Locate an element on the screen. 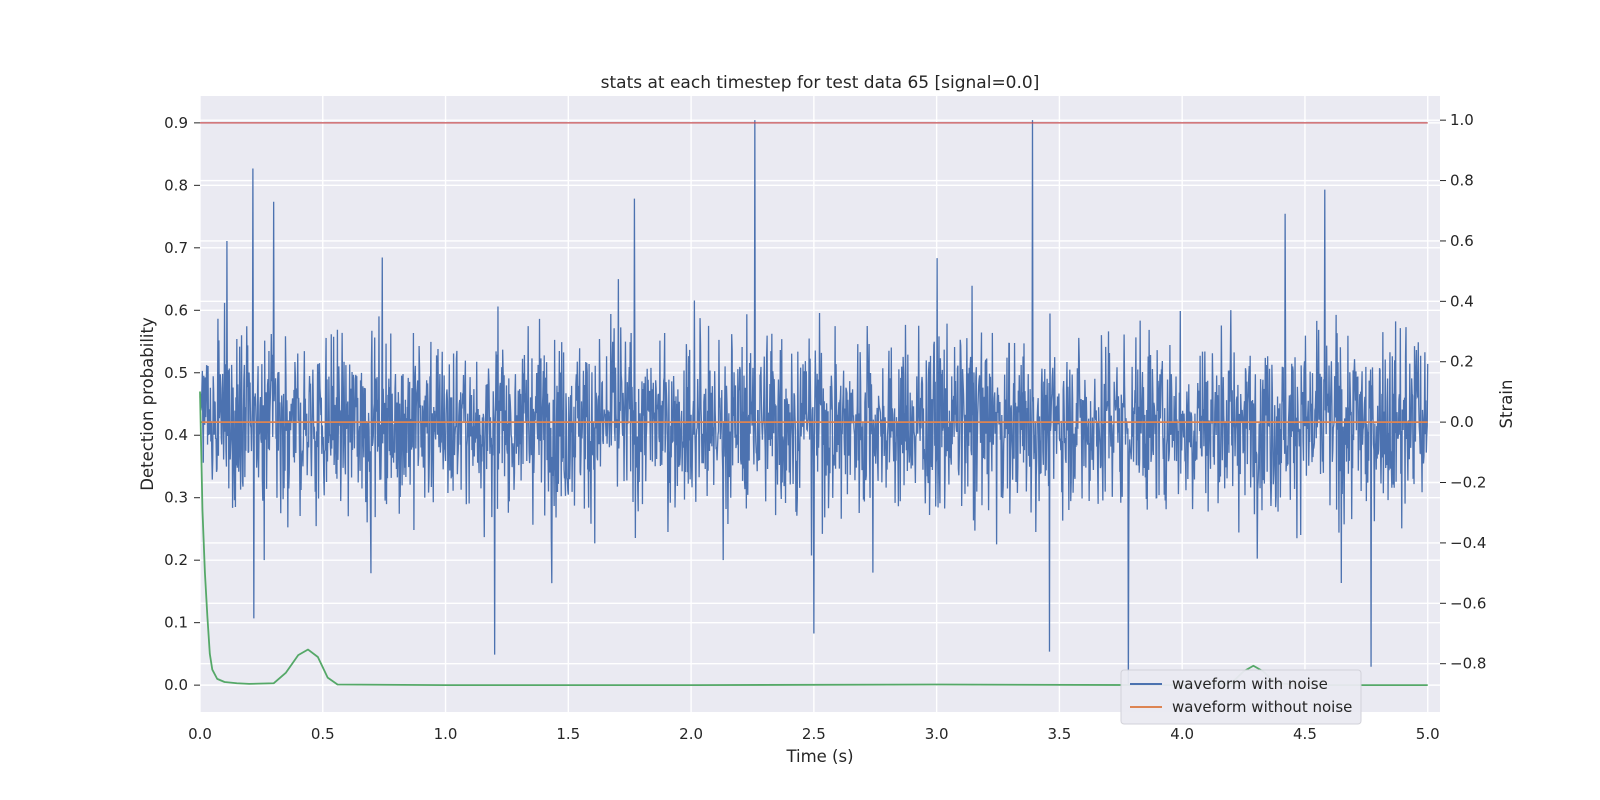  y-right-axis-ticks: 1.0 0.8 0.6 0.4 0.2 0.0 −0.2 −0.4 −0.6 −0.8 is located at coordinates (1463, 392).